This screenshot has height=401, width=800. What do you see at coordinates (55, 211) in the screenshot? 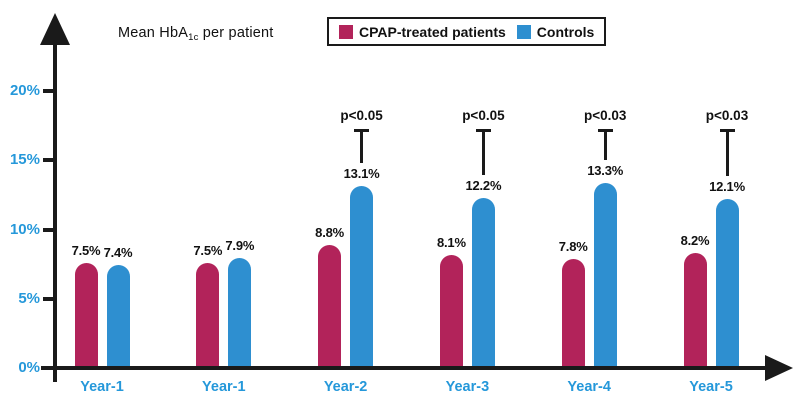
I see `y-axis-line` at bounding box center [55, 211].